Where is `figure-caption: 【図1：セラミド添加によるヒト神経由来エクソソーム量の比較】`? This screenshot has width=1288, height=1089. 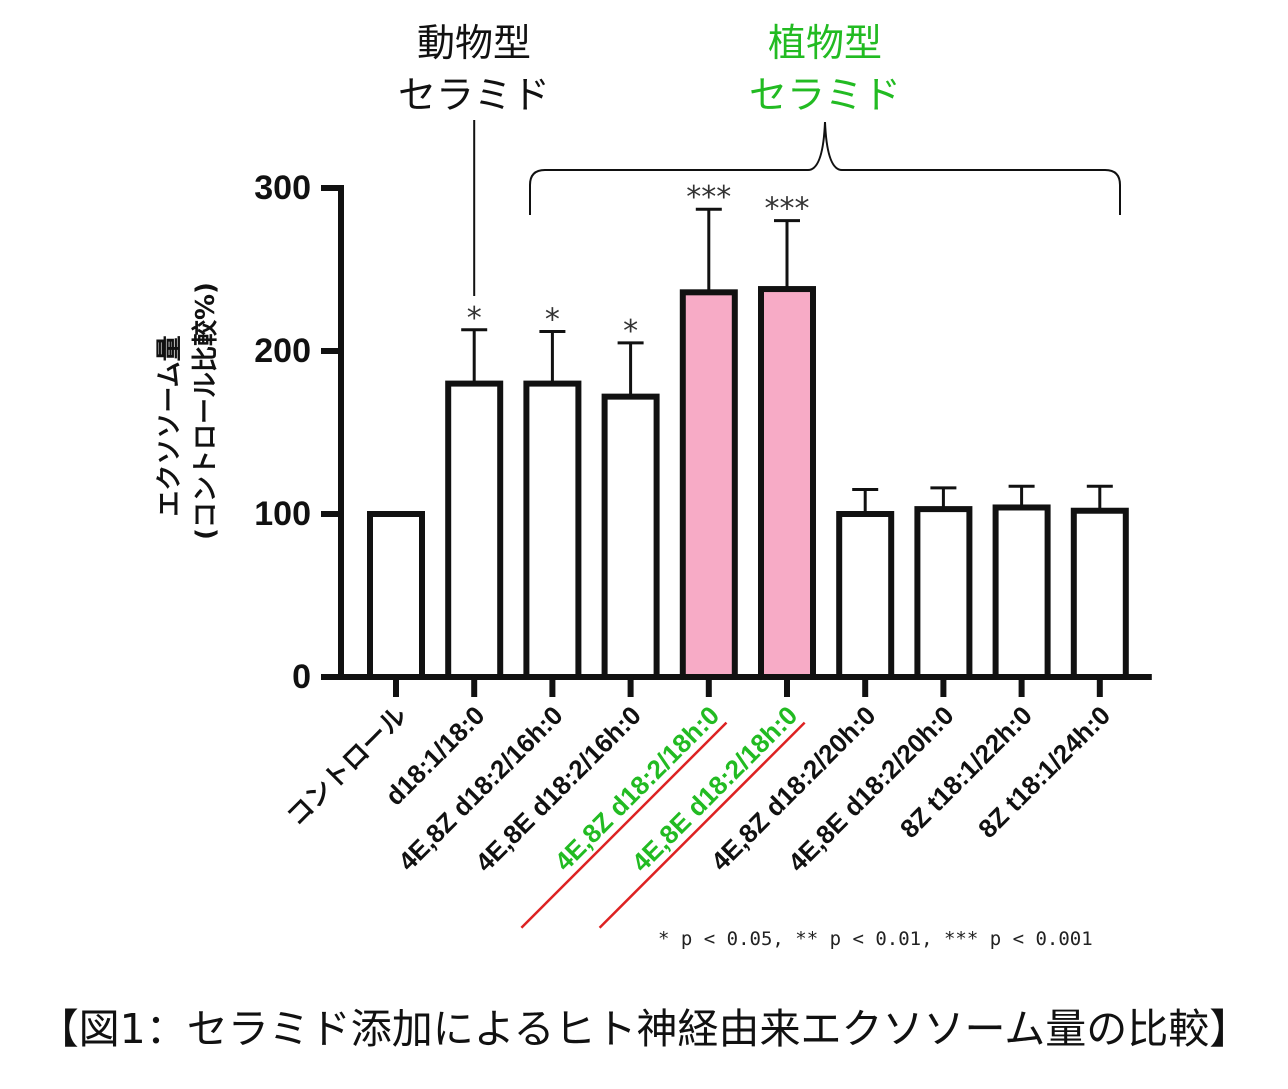 figure-caption: 【図1：セラミド添加によるヒト神経由来エクソソーム量の比較】 is located at coordinates (644, 1029).